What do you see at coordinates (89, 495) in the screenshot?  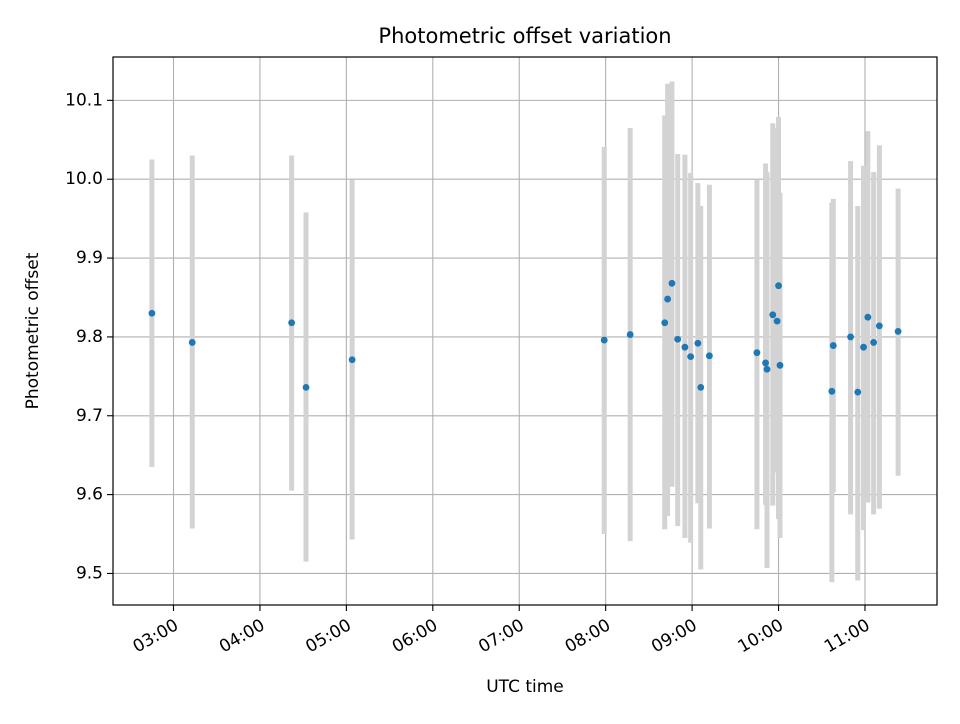 I see `y-tick-label: 9.6` at bounding box center [89, 495].